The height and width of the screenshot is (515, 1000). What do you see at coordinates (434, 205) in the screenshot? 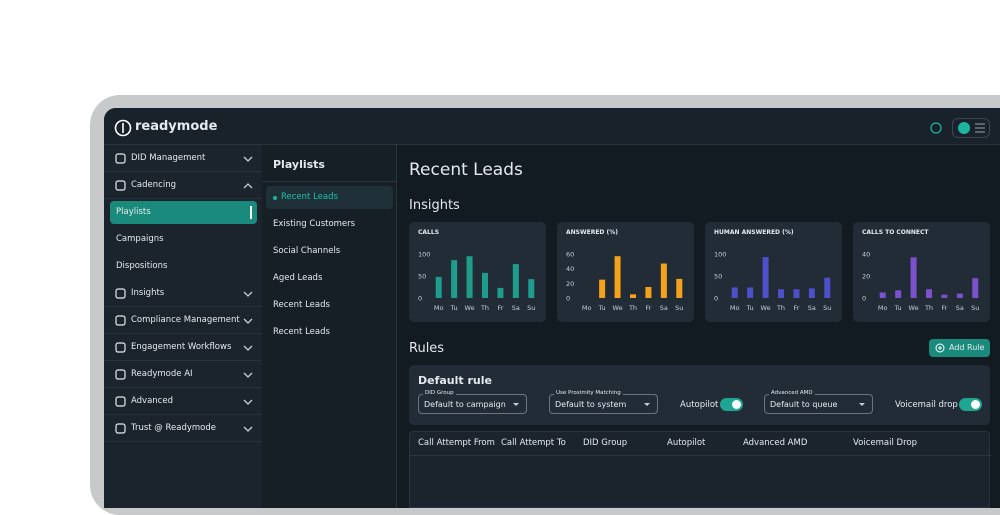
I see `section-title: Insights` at bounding box center [434, 205].